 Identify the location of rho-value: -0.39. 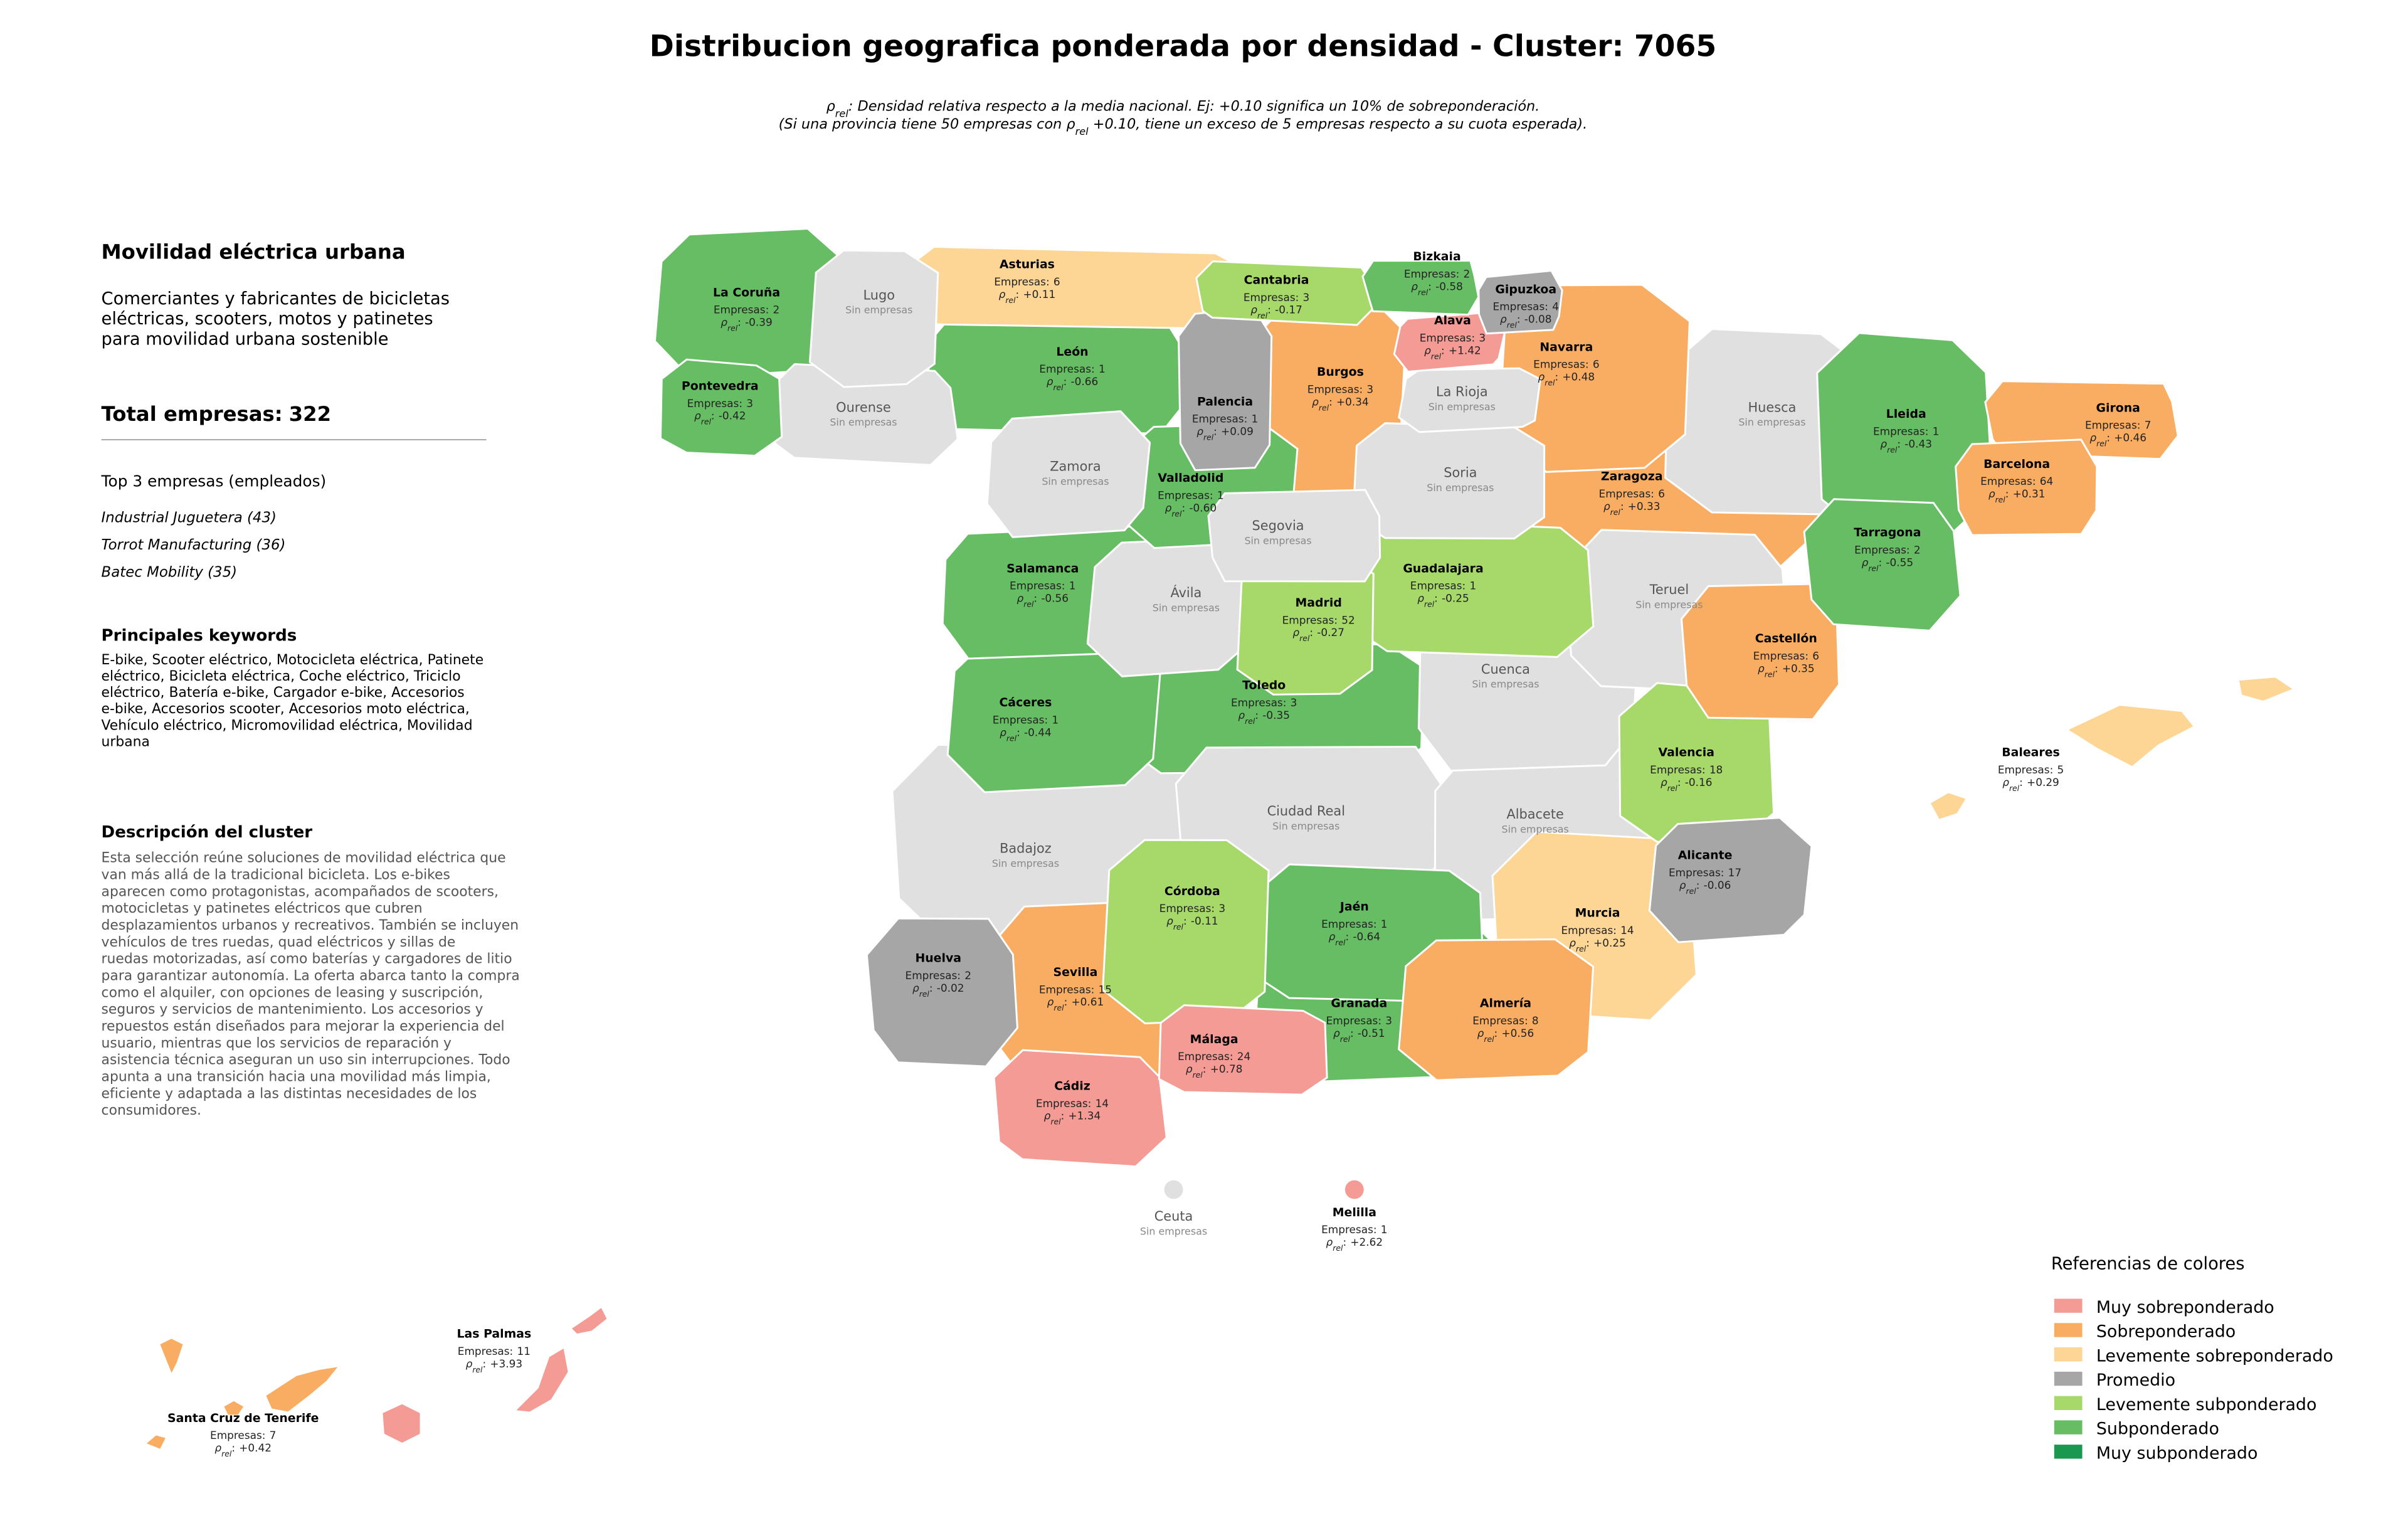
(759, 322).